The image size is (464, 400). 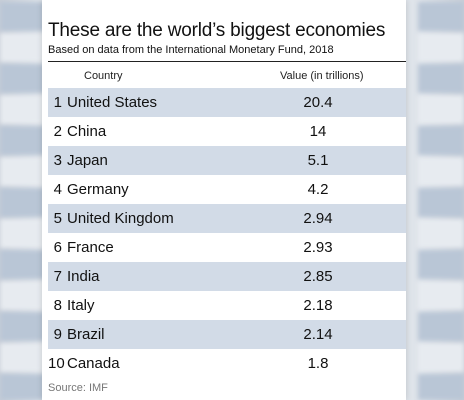 What do you see at coordinates (217, 30) in the screenshot?
I see `chart-title: These are the world’s biggest economies` at bounding box center [217, 30].